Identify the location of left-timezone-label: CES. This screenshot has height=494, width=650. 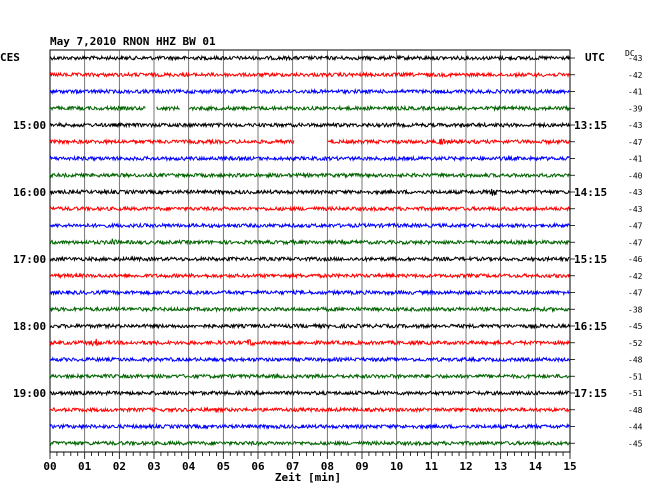
(10, 57).